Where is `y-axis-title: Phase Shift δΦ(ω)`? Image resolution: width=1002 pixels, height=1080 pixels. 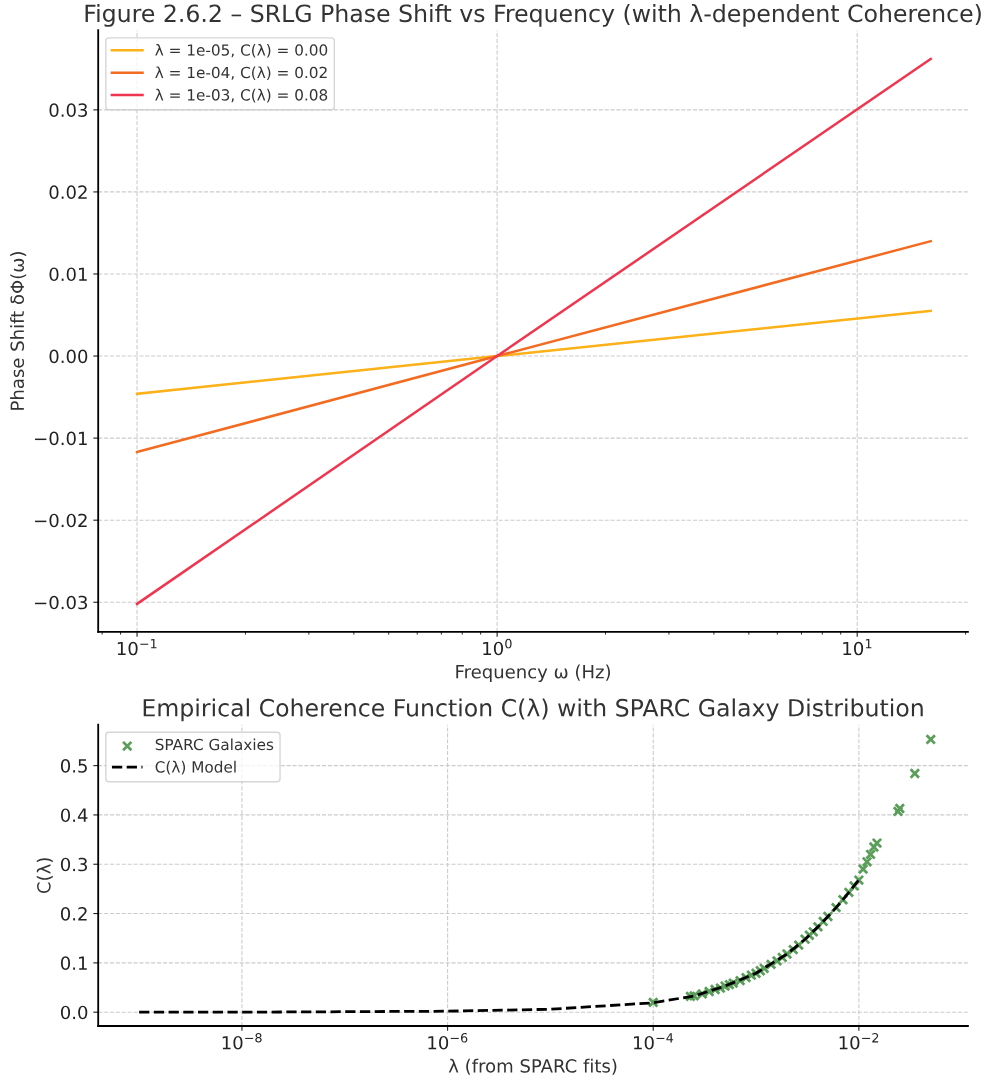
y-axis-title: Phase Shift δΦ(ω) is located at coordinates (18, 331).